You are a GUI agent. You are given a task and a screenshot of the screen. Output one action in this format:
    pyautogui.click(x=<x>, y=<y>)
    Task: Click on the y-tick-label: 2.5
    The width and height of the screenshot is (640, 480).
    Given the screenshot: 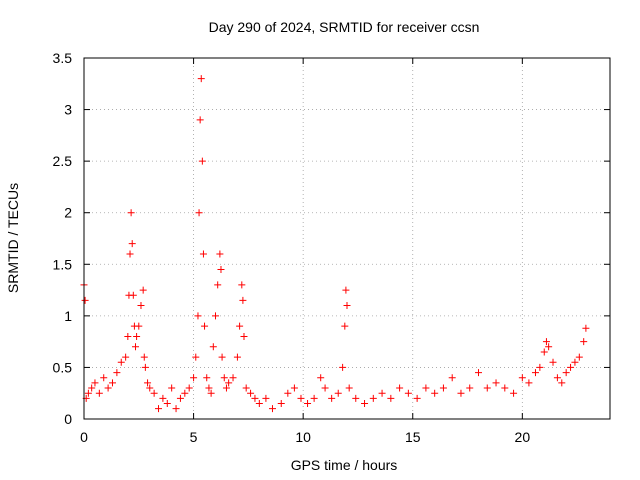 What is the action you would take?
    pyautogui.click(x=63, y=161)
    